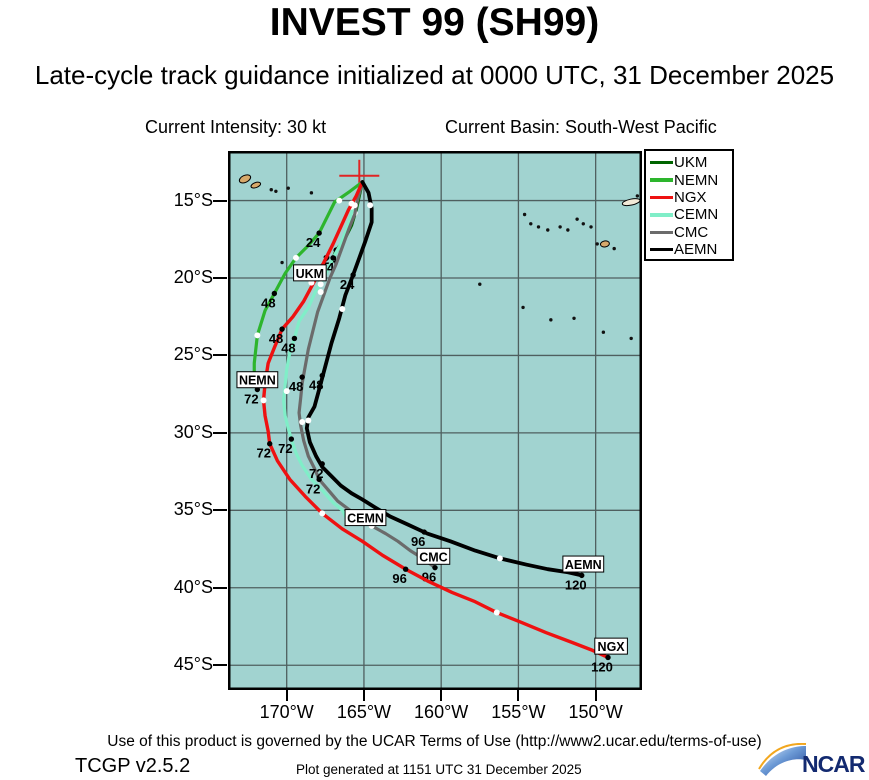  What do you see at coordinates (257, 380) in the screenshot?
I see `model-label-box-nemn` at bounding box center [257, 380].